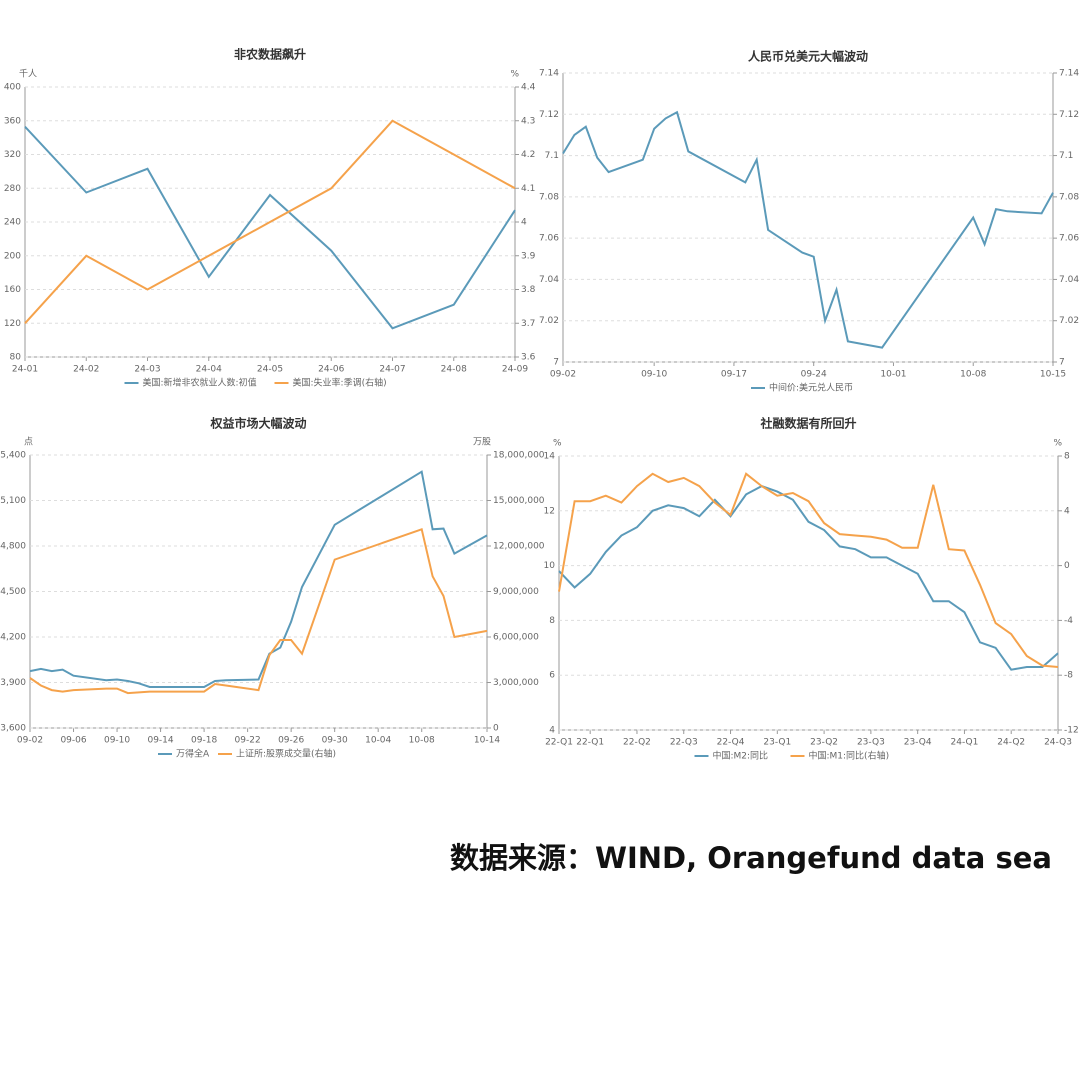  What do you see at coordinates (73, 741) in the screenshot?
I see `x-tick-label: 09-06` at bounding box center [73, 741].